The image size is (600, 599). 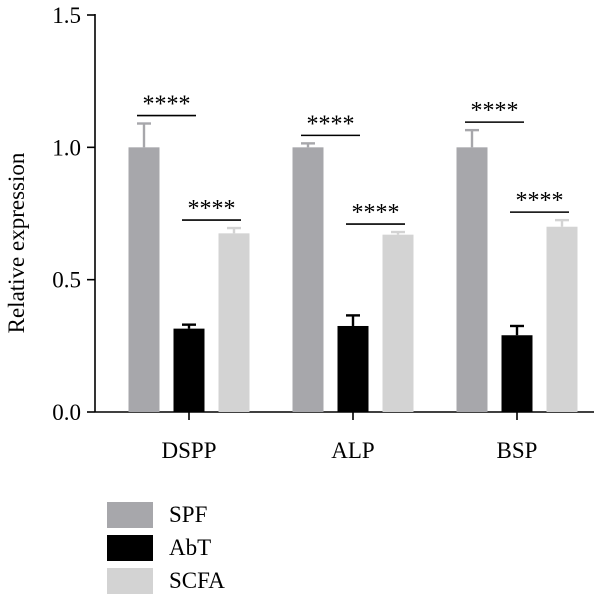 I want to click on y-axis-label: Relative expression, so click(x=16, y=242).